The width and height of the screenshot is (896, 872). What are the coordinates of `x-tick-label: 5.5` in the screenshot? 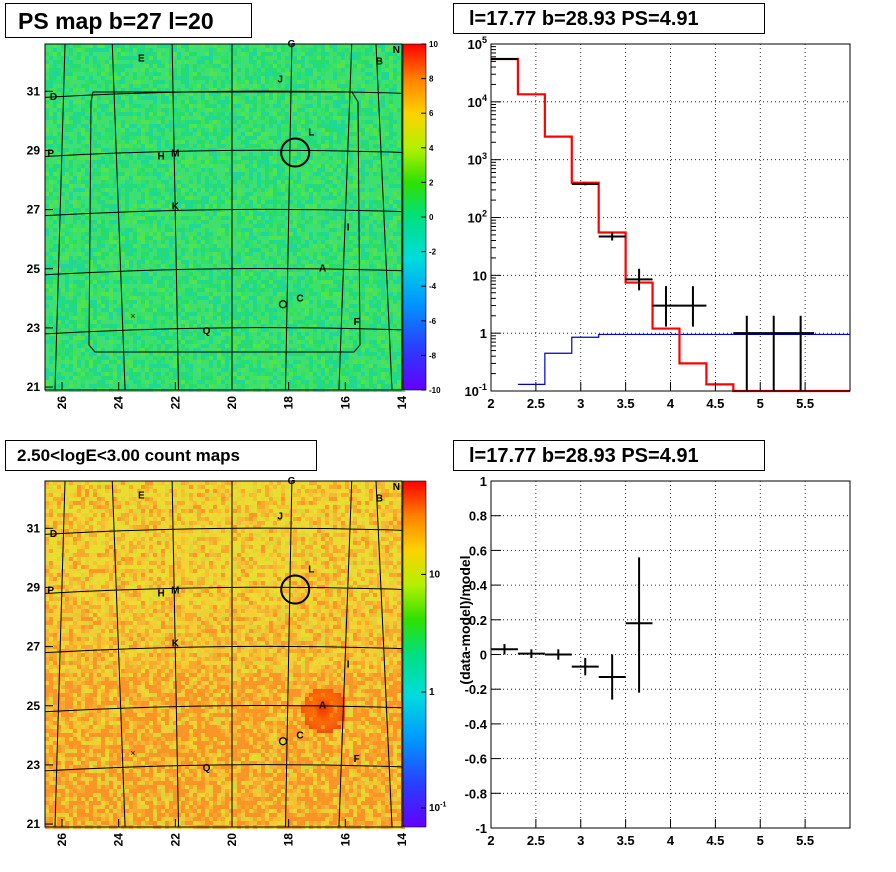 It's located at (805, 840).